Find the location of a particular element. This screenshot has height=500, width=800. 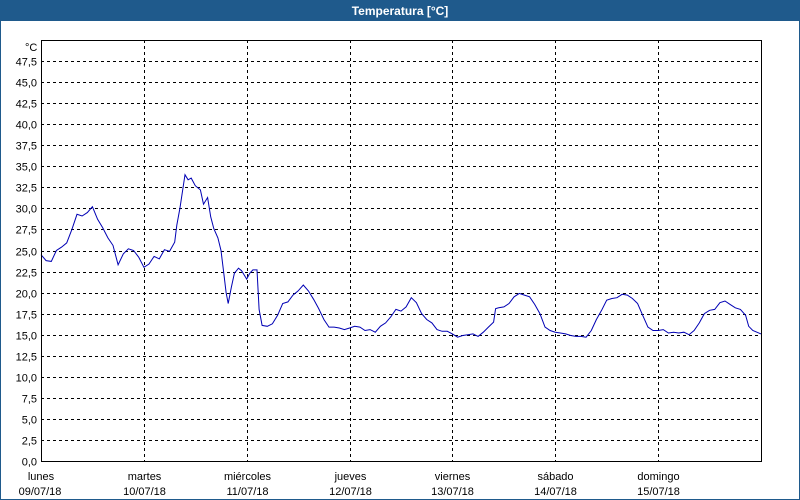

y-tick-label: 32,5 is located at coordinates (26, 189).